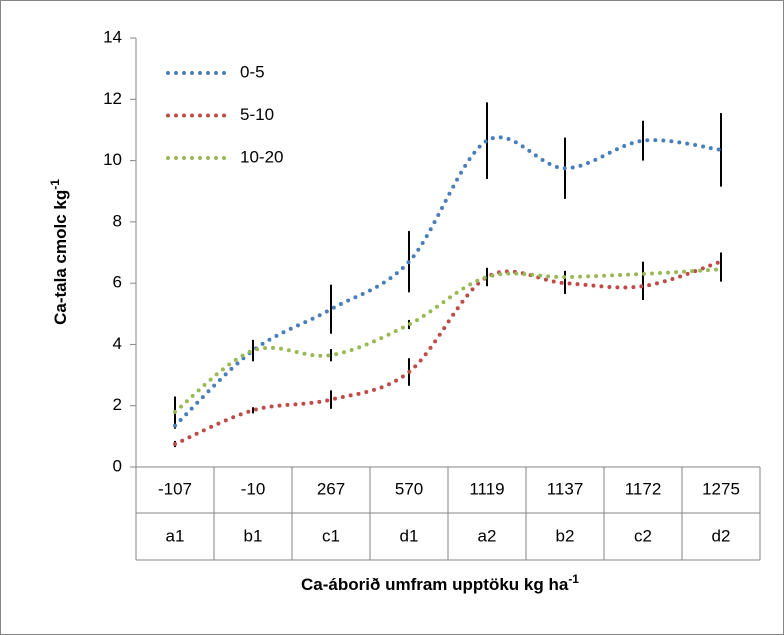  What do you see at coordinates (253, 535) in the screenshot?
I see `x-group-label: b1` at bounding box center [253, 535].